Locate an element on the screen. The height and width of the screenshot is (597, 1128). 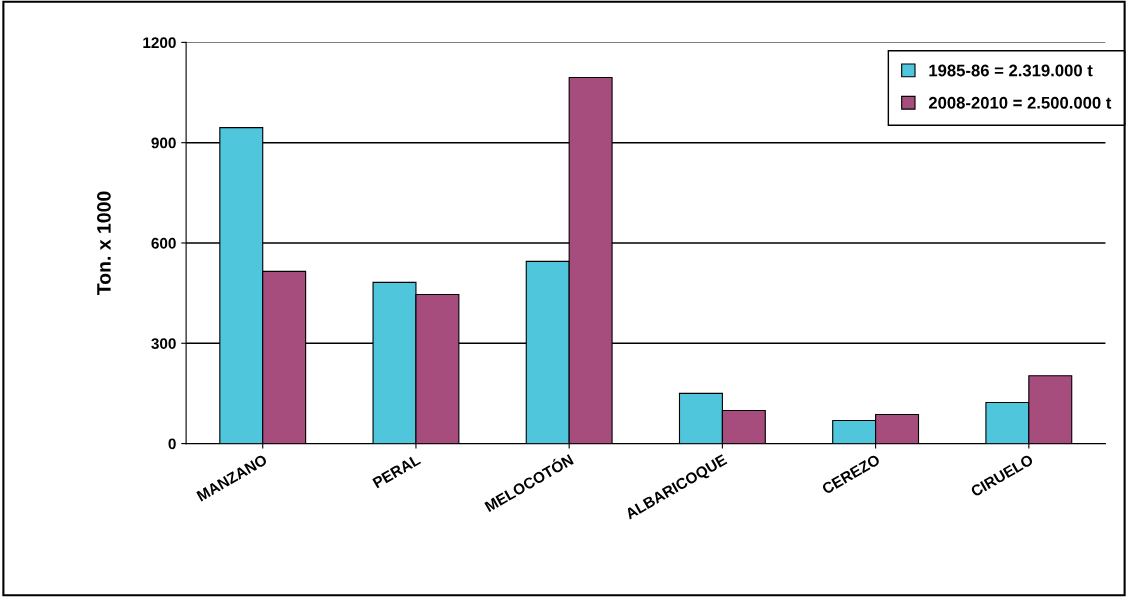
legend-label: 2008-2010 = 2.500.000 t is located at coordinates (1020, 102).